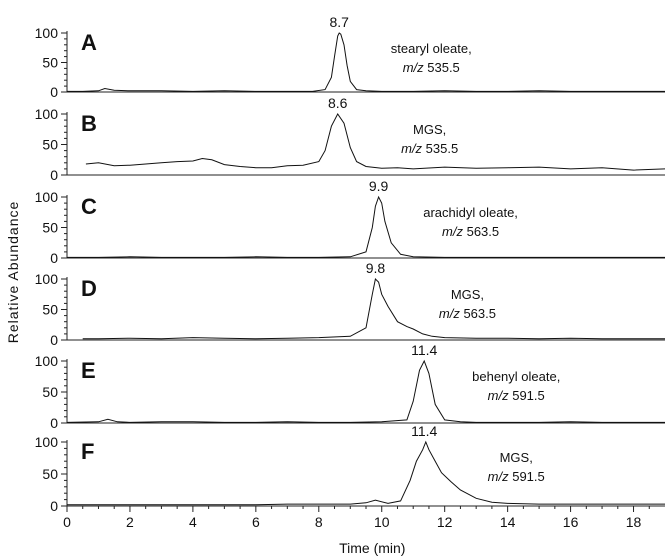 This screenshot has width=665, height=557. Describe the element at coordinates (67, 522) in the screenshot. I see `x-tick-label: 0` at that location.